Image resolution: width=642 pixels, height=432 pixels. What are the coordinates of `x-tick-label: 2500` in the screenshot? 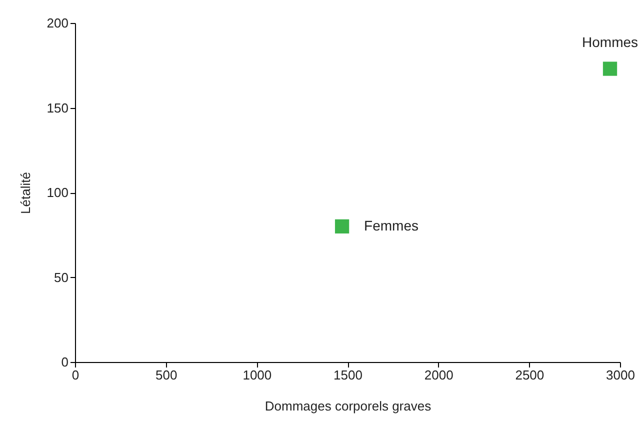 It's located at (529, 375).